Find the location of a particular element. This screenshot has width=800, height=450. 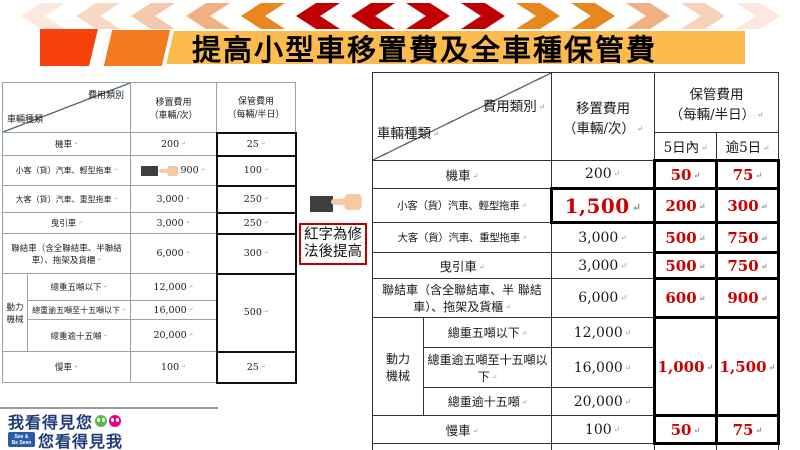

vehicle-label: 大客（貨）汽車、重型拖車 is located at coordinates (462, 237).